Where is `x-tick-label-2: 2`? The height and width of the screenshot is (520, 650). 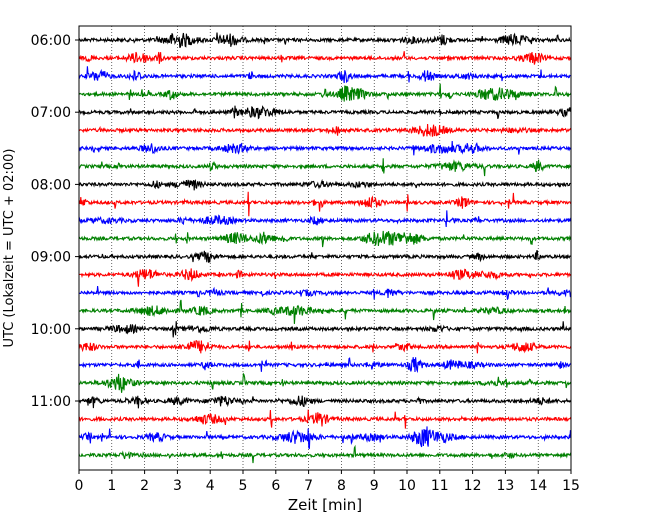
x-tick-label-2: 2 is located at coordinates (144, 486).